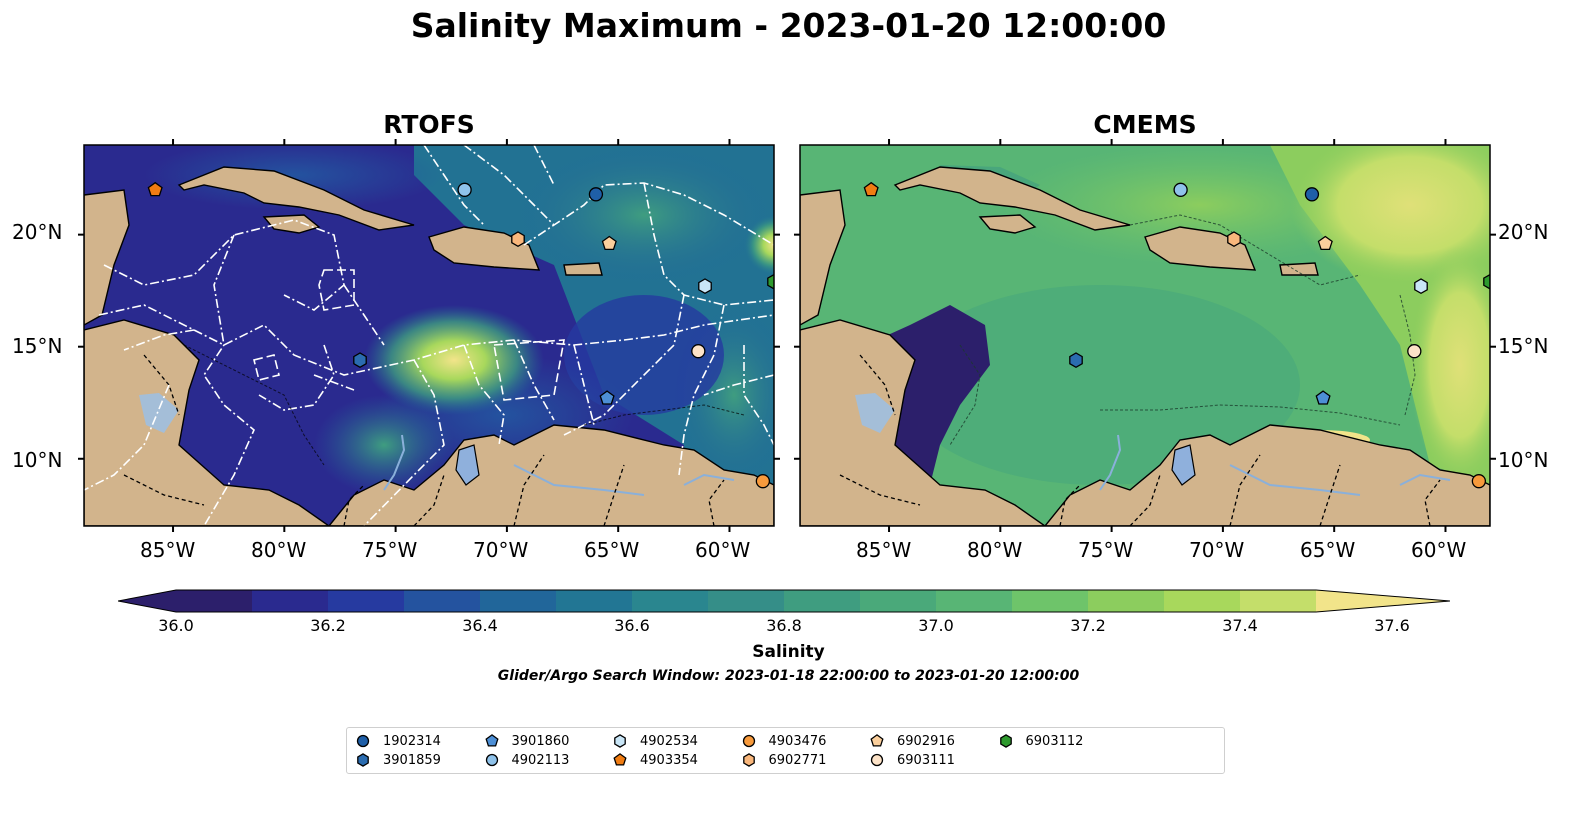 The width and height of the screenshot is (1577, 827). What do you see at coordinates (37, 232) in the screenshot?
I see `lat-tick-left-20n: 20°N` at bounding box center [37, 232].